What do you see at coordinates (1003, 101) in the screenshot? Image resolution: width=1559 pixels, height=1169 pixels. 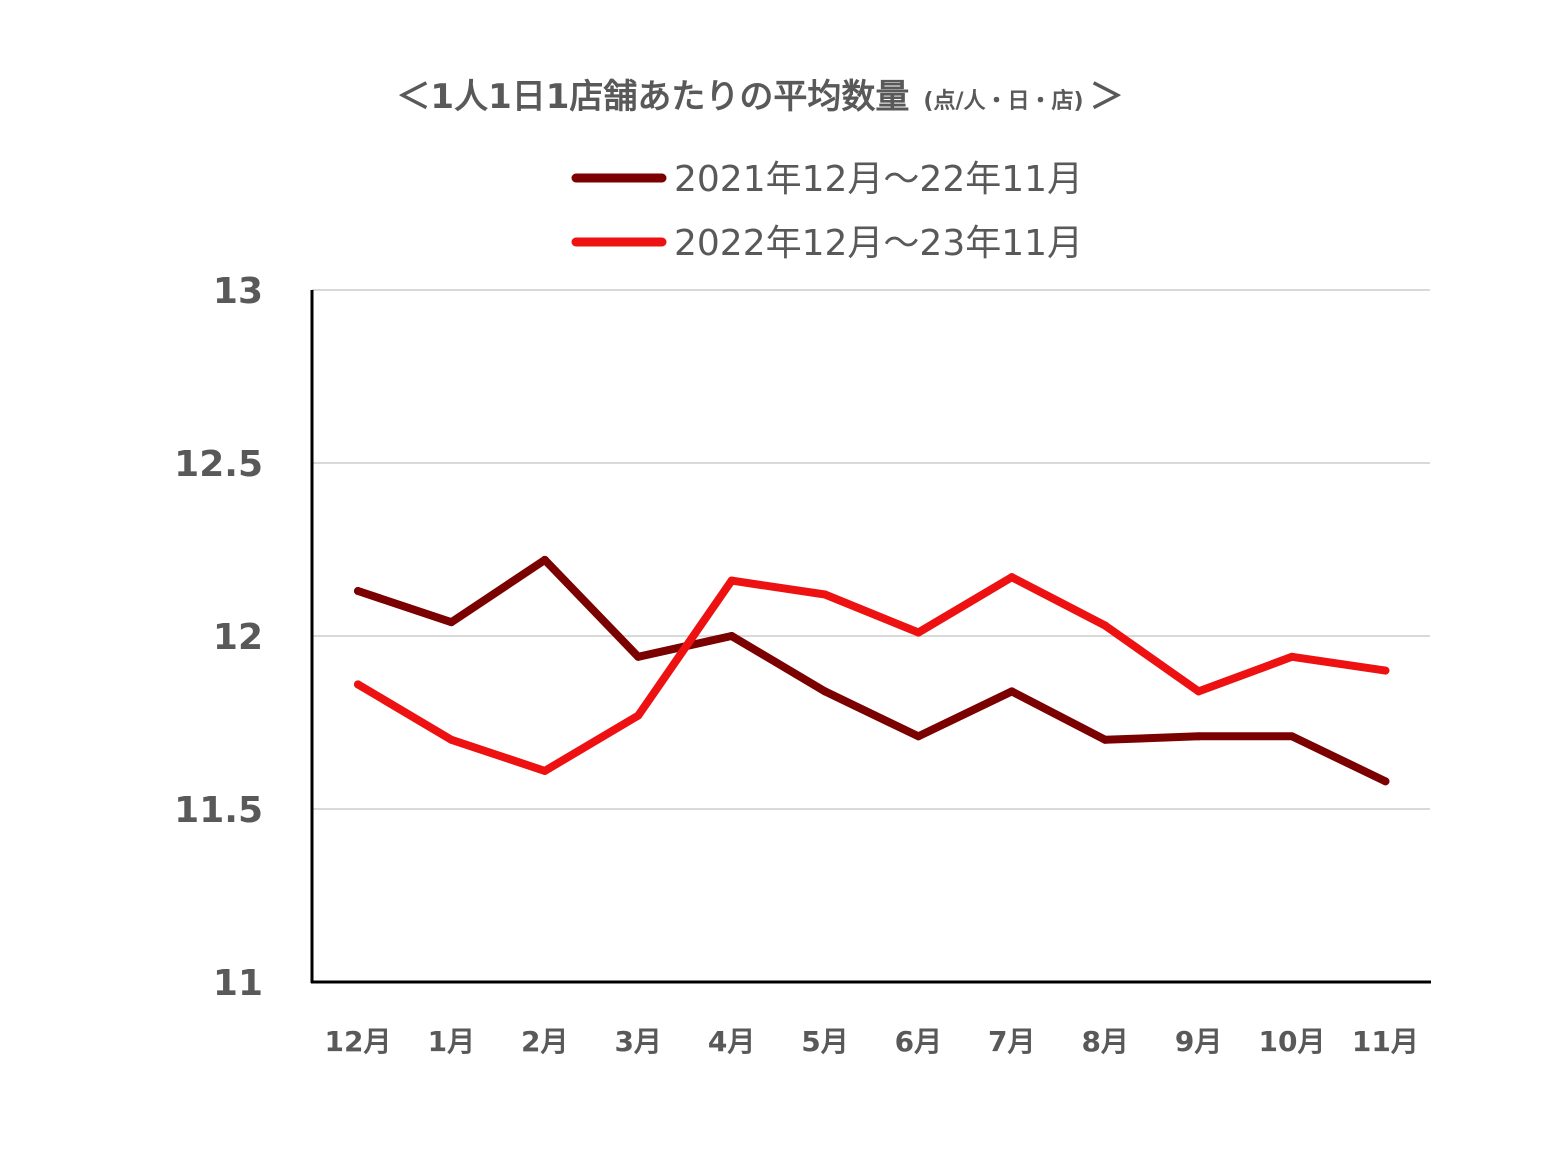 I see `chart-title-unit: (点/人・日・店)` at bounding box center [1003, 101].